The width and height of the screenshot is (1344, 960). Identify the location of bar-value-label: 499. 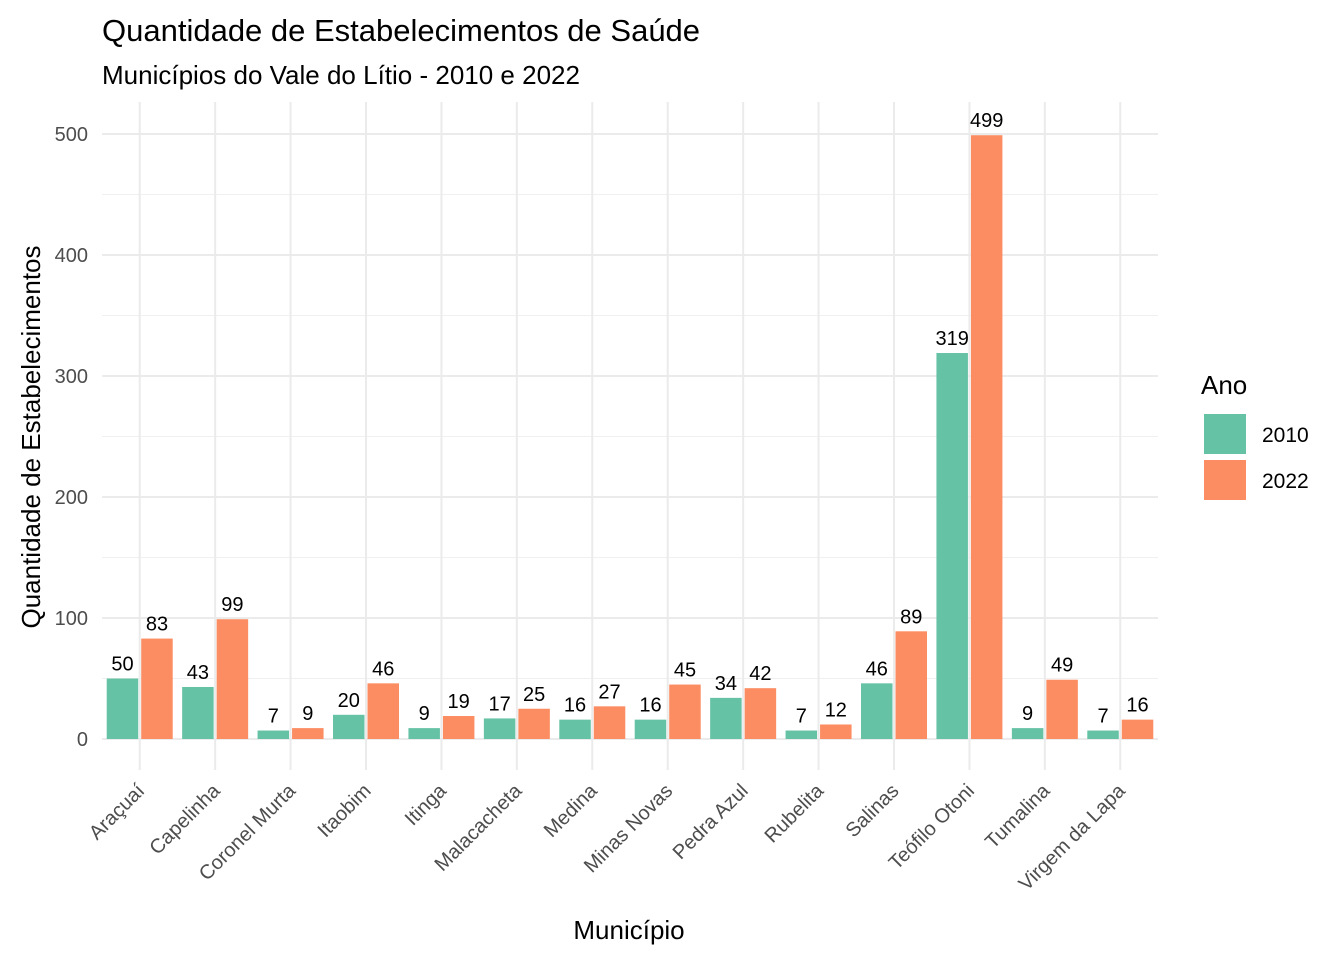
(986, 121).